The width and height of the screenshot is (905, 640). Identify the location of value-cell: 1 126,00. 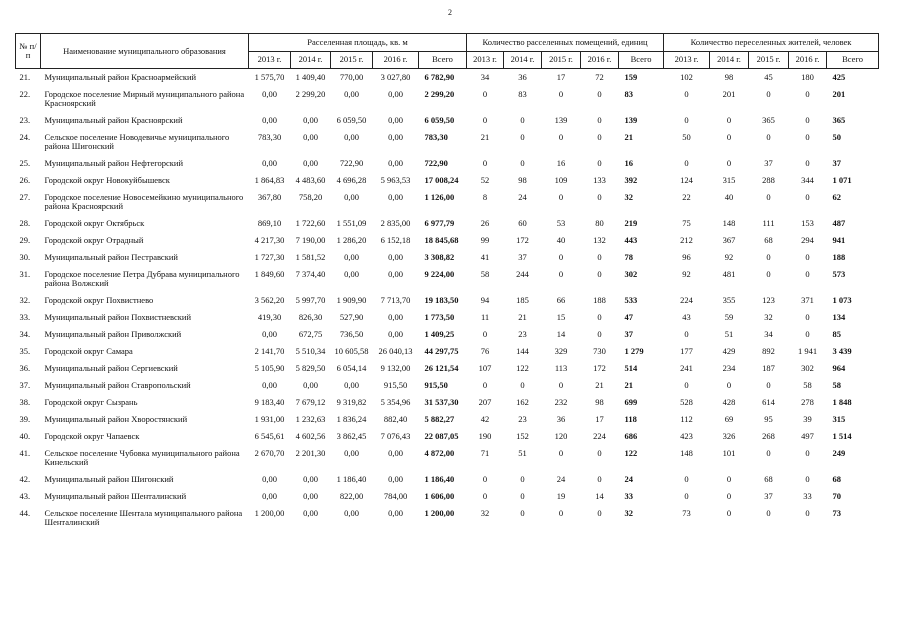
(439, 197).